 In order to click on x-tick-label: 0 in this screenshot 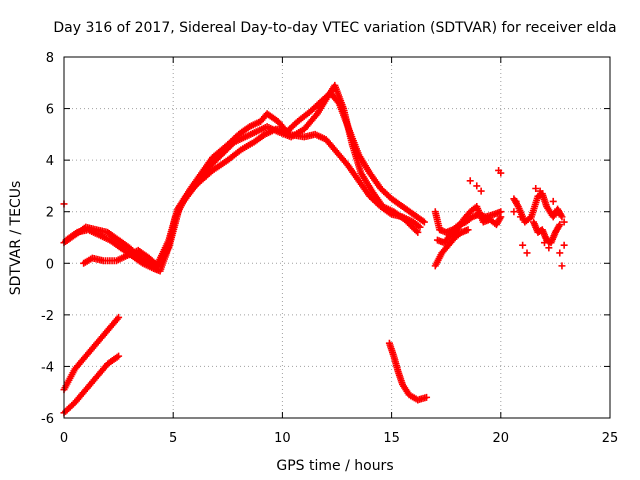, I will do `click(64, 438)`.